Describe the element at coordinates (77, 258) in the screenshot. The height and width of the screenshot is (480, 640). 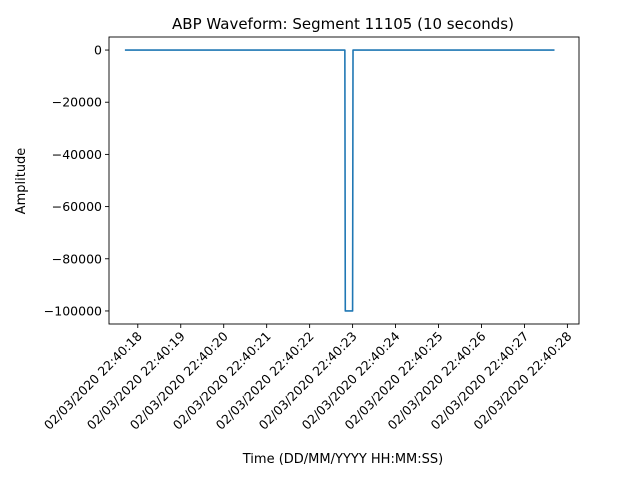
I see `y-tick-label: −80000` at that location.